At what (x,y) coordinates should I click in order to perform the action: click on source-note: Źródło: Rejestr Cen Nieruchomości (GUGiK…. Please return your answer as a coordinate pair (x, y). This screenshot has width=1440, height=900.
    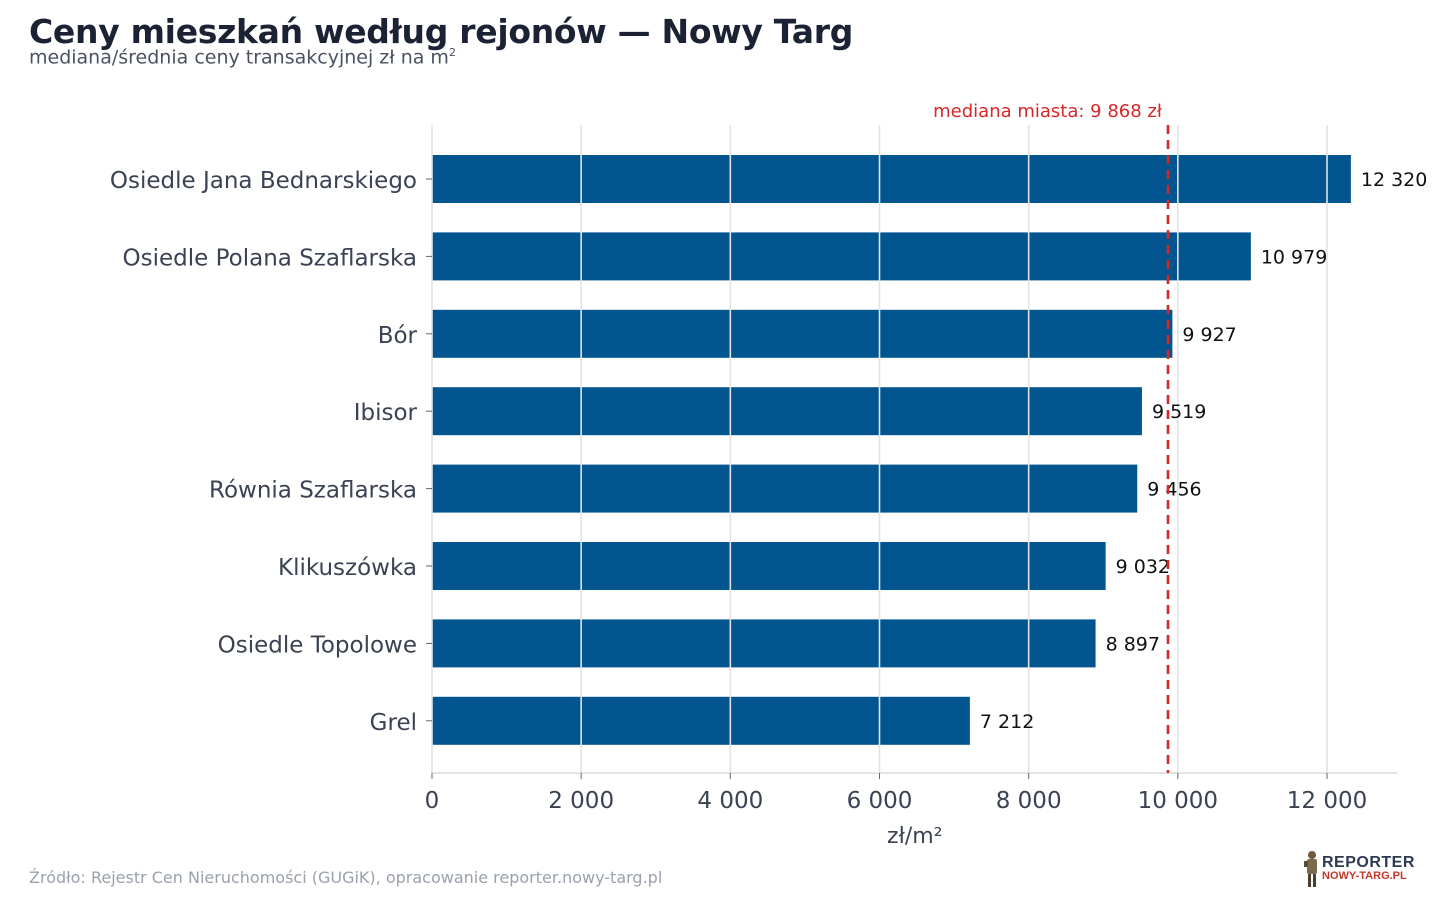
    Looking at the image, I should click on (346, 877).